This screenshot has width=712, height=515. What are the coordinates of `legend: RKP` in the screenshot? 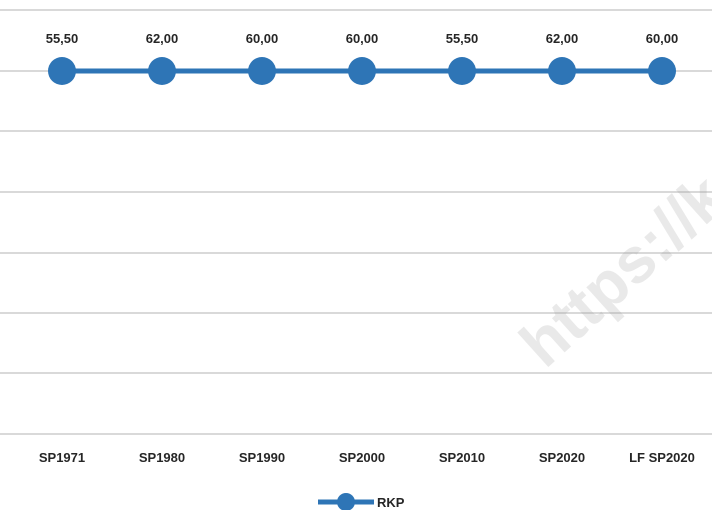 It's located at (361, 502).